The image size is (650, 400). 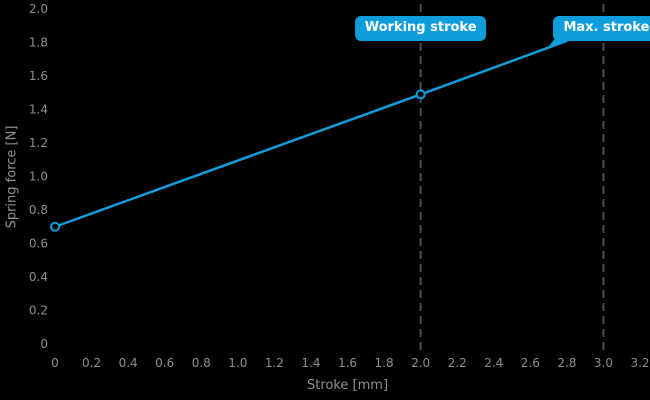 What do you see at coordinates (38, 143) in the screenshot?
I see `y-tick-label: 1.2` at bounding box center [38, 143].